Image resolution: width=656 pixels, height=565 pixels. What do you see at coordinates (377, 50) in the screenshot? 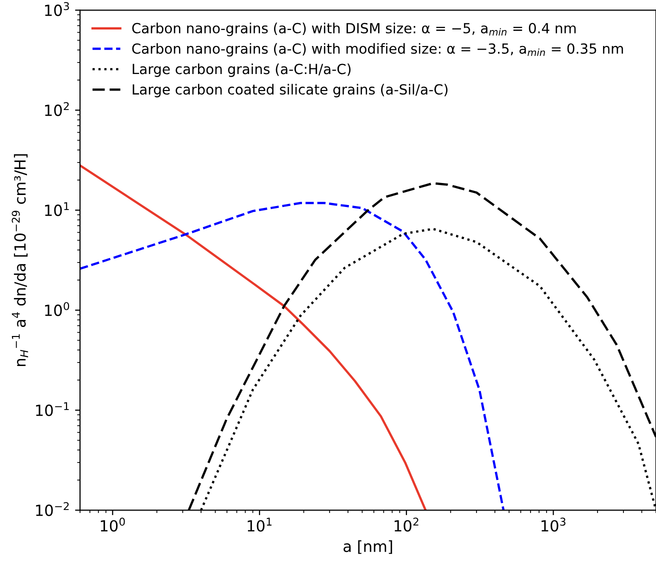
I see `legend-label: Carbon nano-grains (a-C) with modified size: α = −3.5, a$_{min}$ = 0.35 nm` at bounding box center [377, 50].